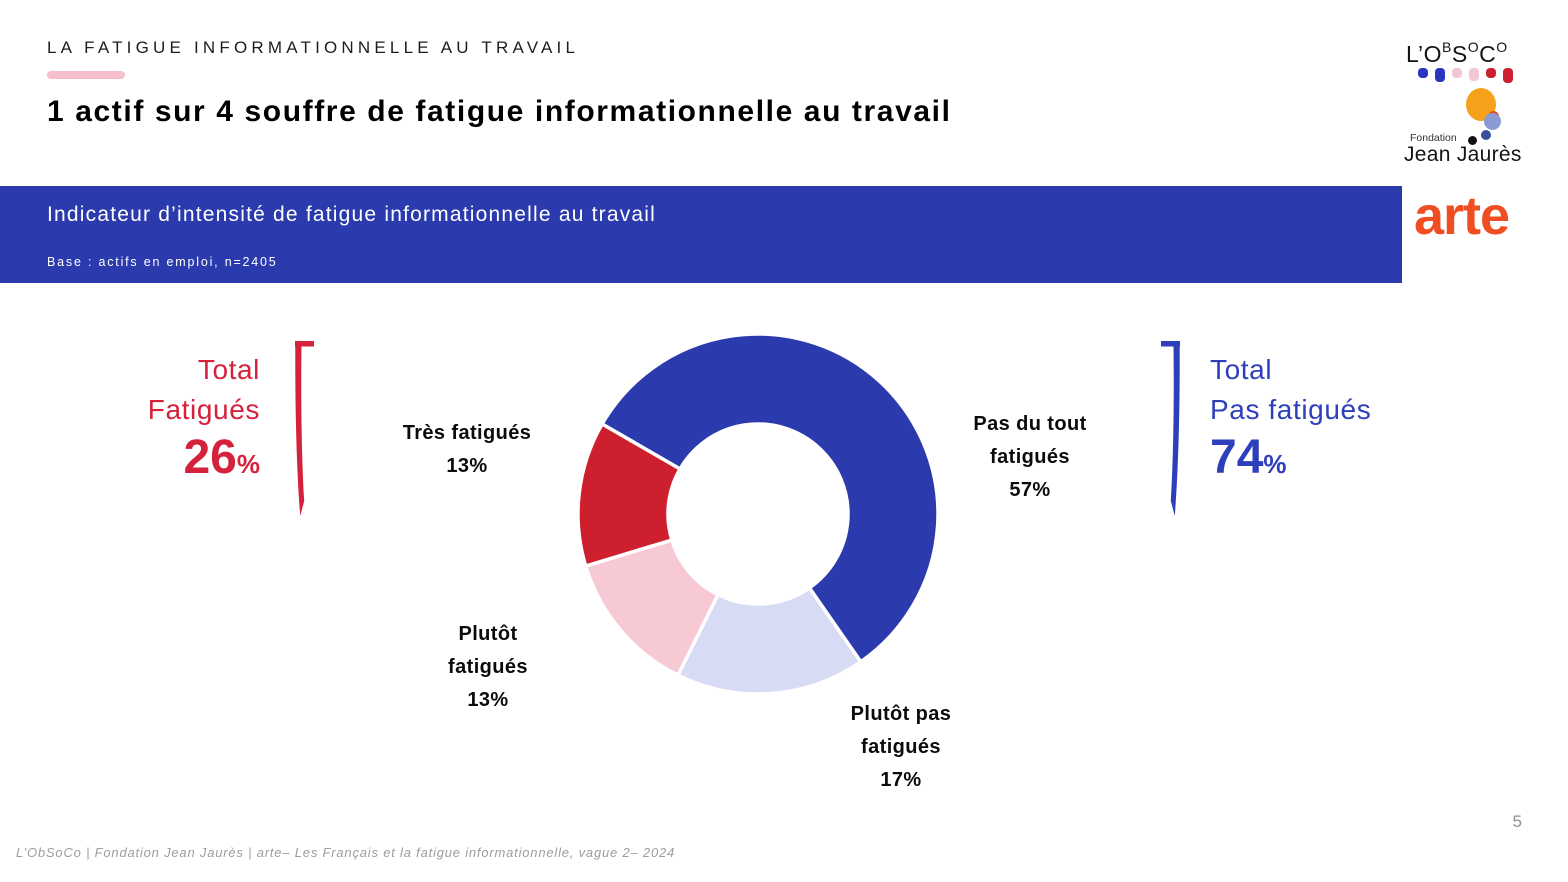 This screenshot has height=882, width=1568. What do you see at coordinates (1462, 216) in the screenshot?
I see `arte-logo: arte` at bounding box center [1462, 216].